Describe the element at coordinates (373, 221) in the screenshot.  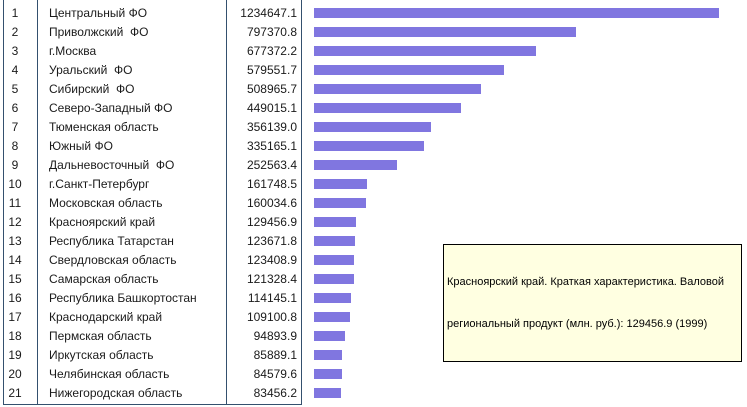
I see `table-row: 12 Красноярский край 129456.9` at that location.